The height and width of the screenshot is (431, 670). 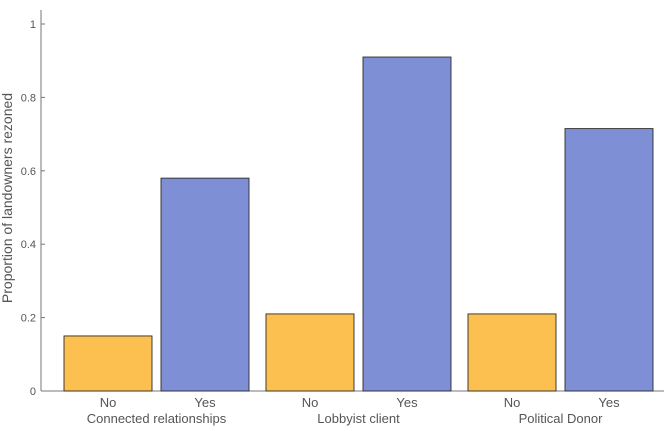 What do you see at coordinates (28, 319) in the screenshot?
I see `y-tick-label: 0.2` at bounding box center [28, 319].